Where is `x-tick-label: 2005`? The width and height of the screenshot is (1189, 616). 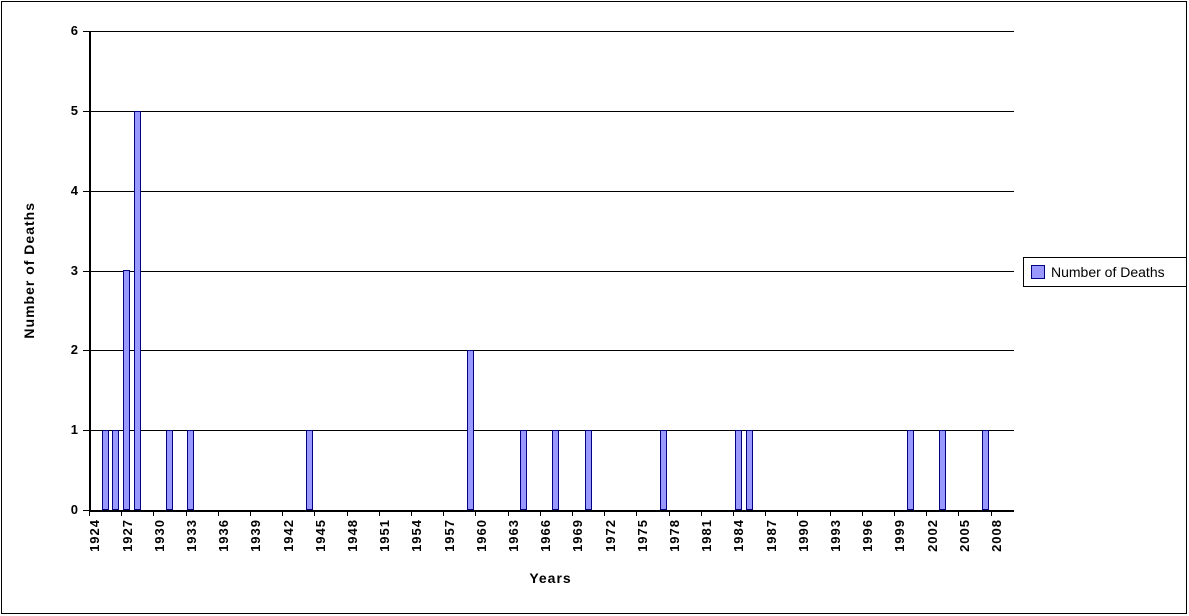 x-tick-label: 2005 is located at coordinates (964, 535).